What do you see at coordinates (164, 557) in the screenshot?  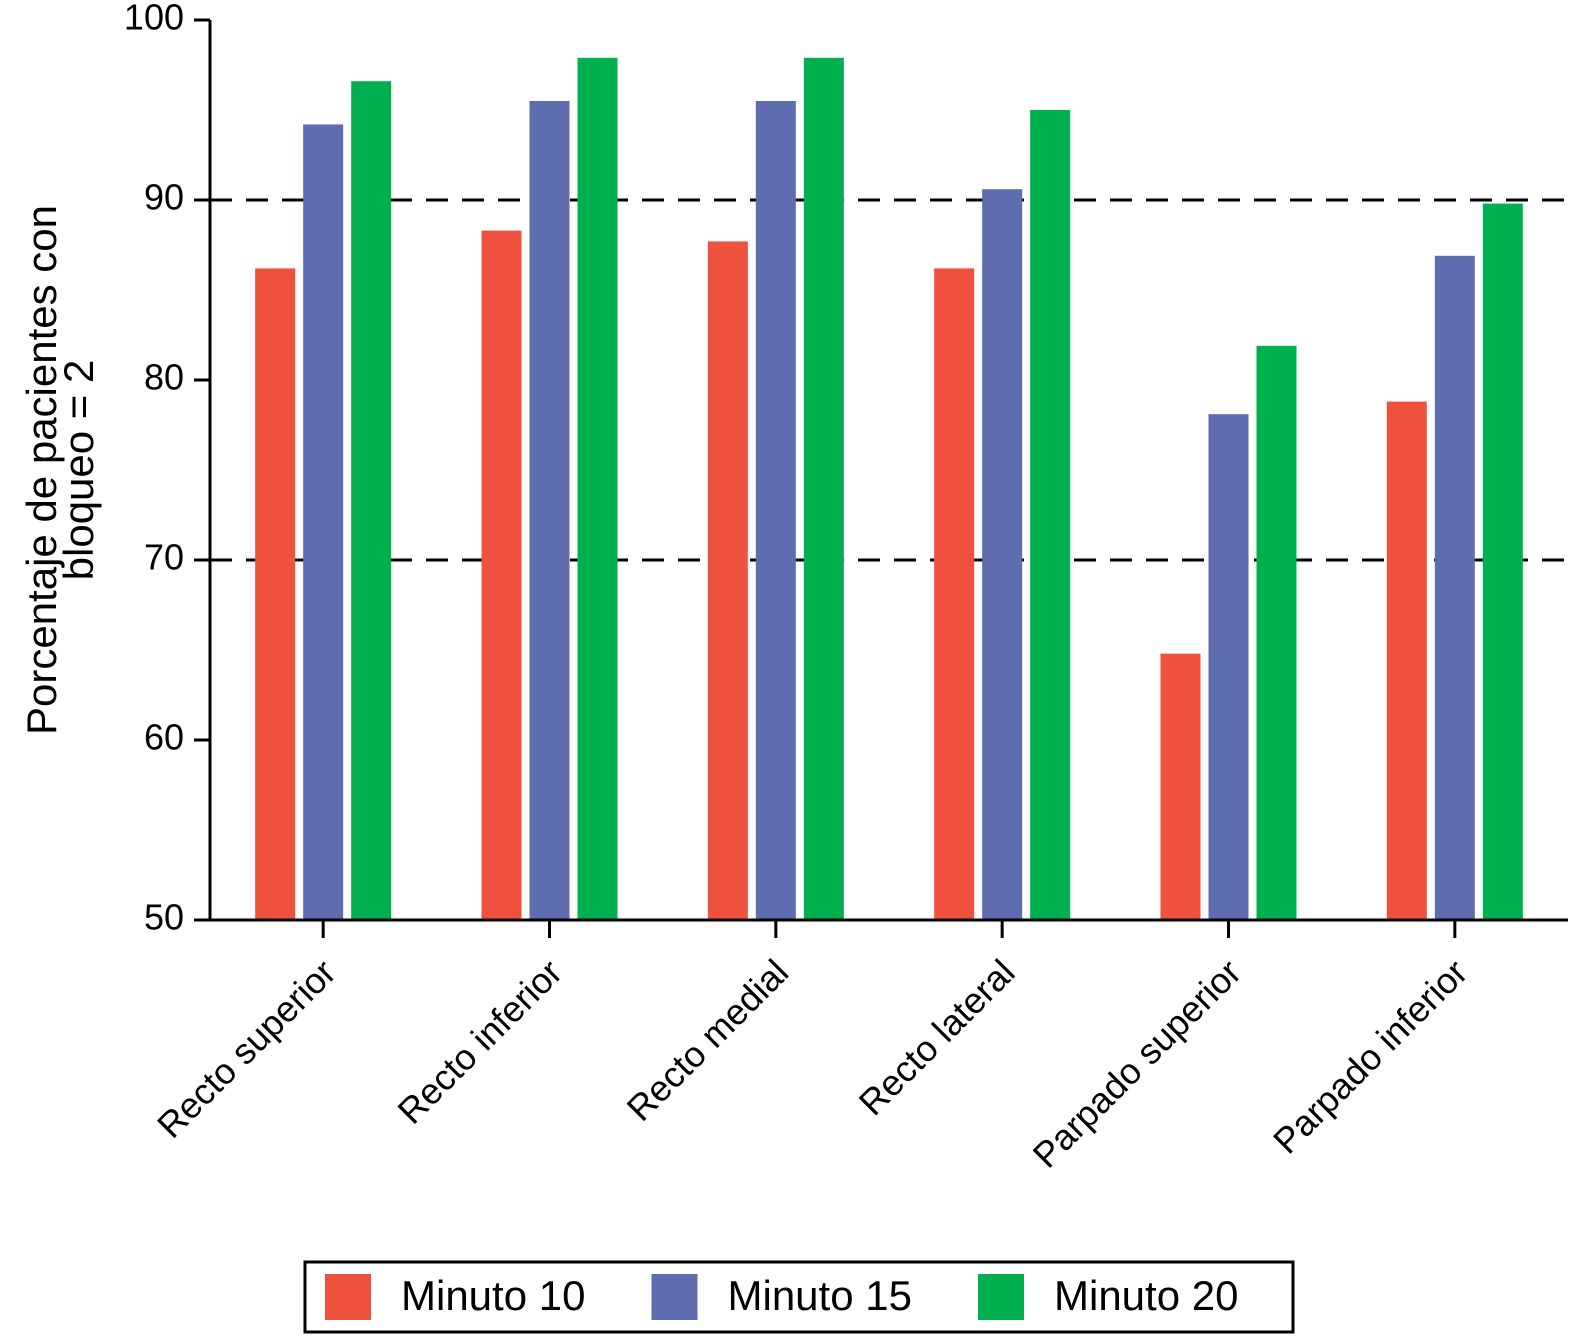 I see `y-tick-label: 70` at bounding box center [164, 557].